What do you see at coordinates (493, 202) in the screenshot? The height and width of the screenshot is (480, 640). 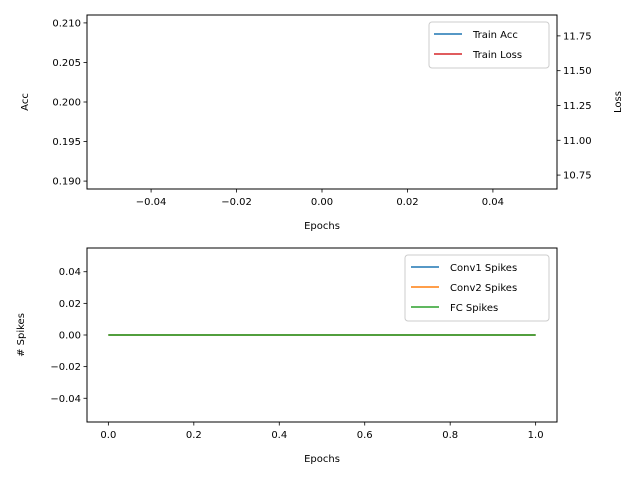 I see `top-x-tick-label: 0.04` at bounding box center [493, 202].